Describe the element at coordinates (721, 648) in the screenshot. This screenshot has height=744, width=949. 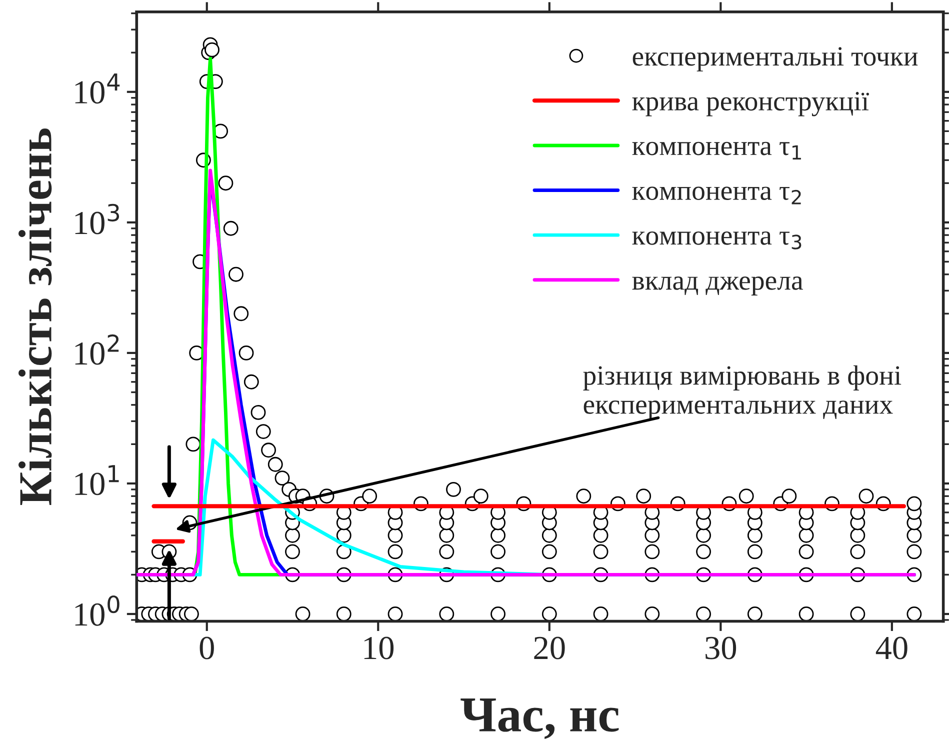
I see `x-tick-label: 30` at that location.